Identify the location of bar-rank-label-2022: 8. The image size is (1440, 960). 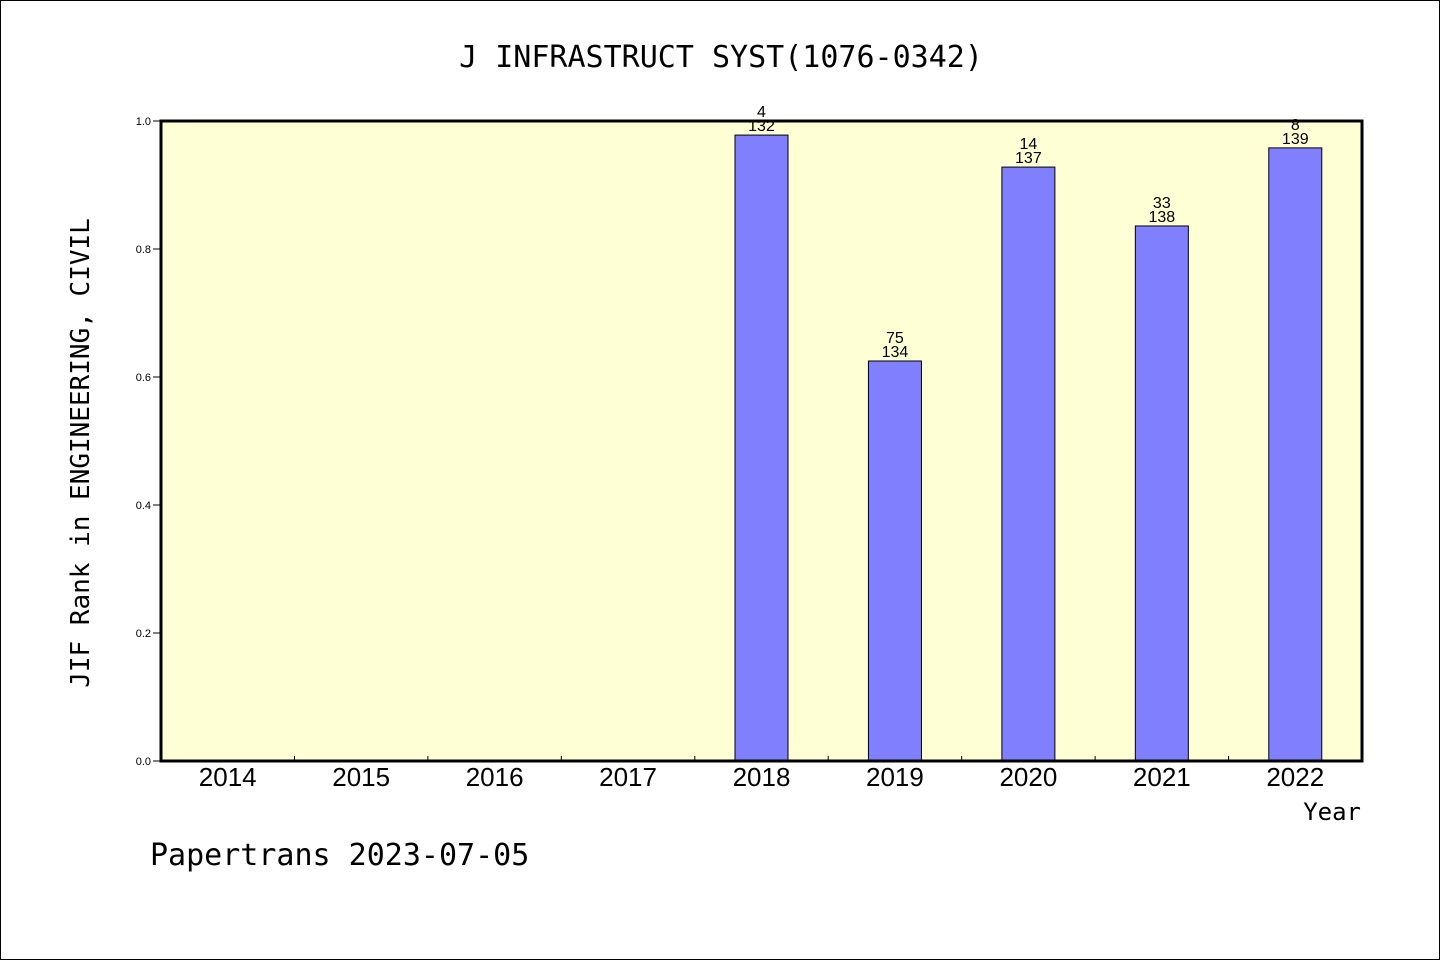
(1295, 125).